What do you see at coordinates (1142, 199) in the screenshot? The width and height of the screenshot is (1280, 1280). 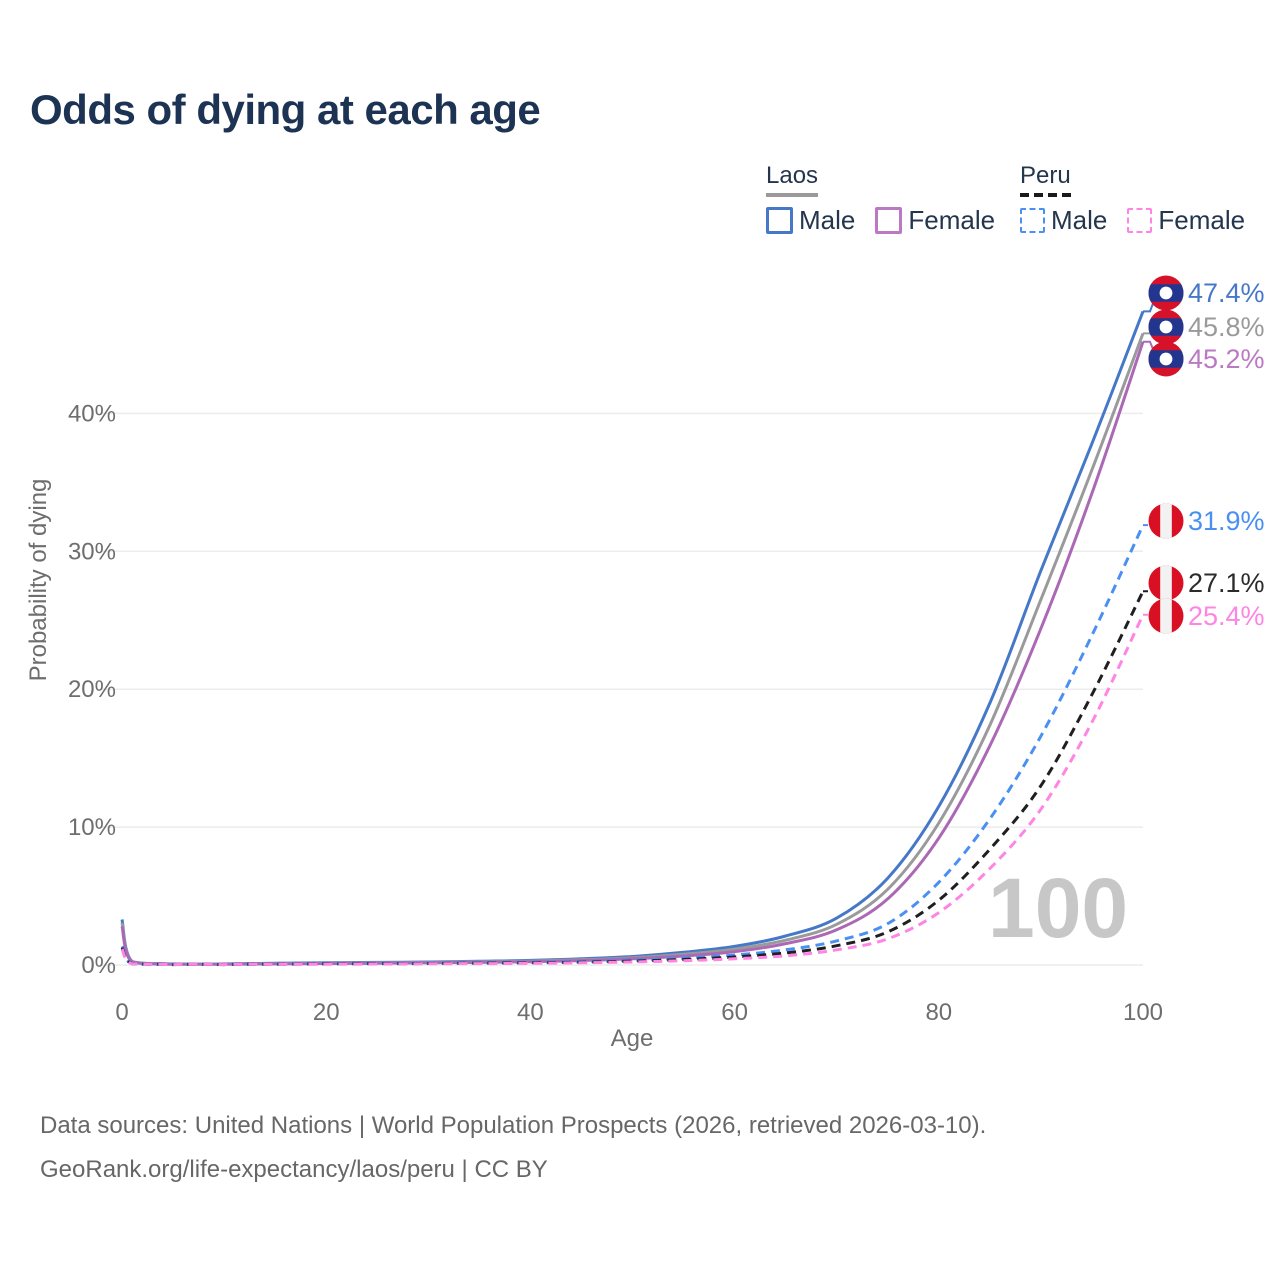 I see `legend-group-peru: Peru Male Female` at bounding box center [1142, 199].